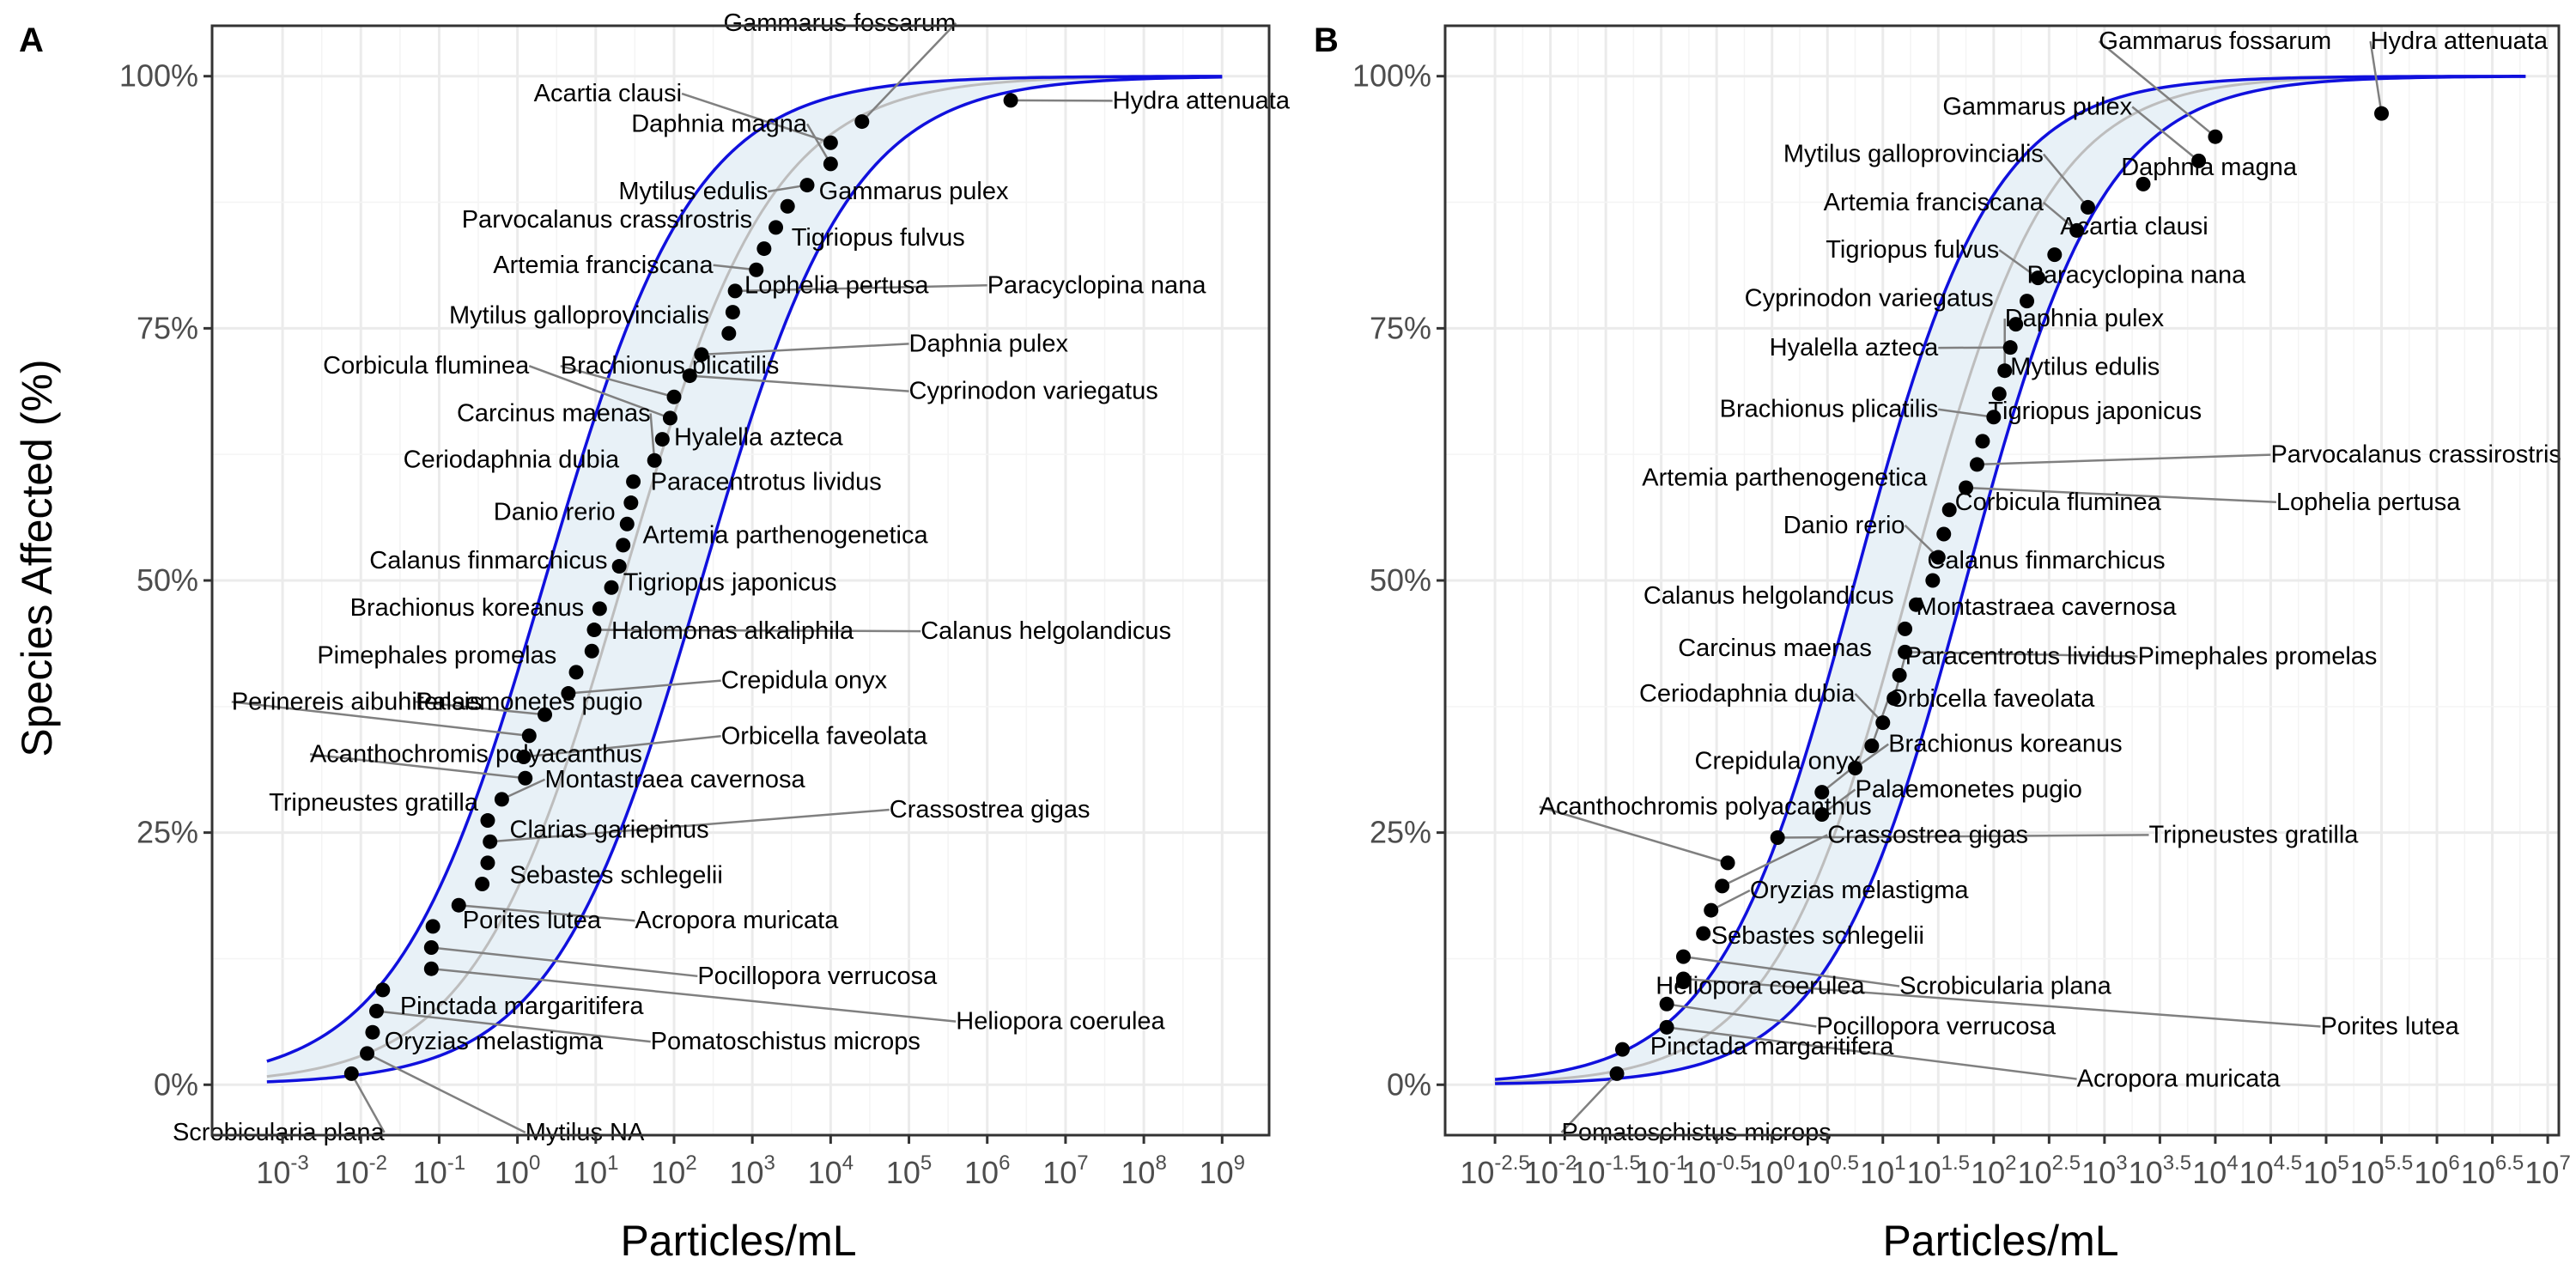 The height and width of the screenshot is (1288, 2576). Describe the element at coordinates (991, 810) in the screenshot. I see `species-label: Crassostrea gigas` at that location.